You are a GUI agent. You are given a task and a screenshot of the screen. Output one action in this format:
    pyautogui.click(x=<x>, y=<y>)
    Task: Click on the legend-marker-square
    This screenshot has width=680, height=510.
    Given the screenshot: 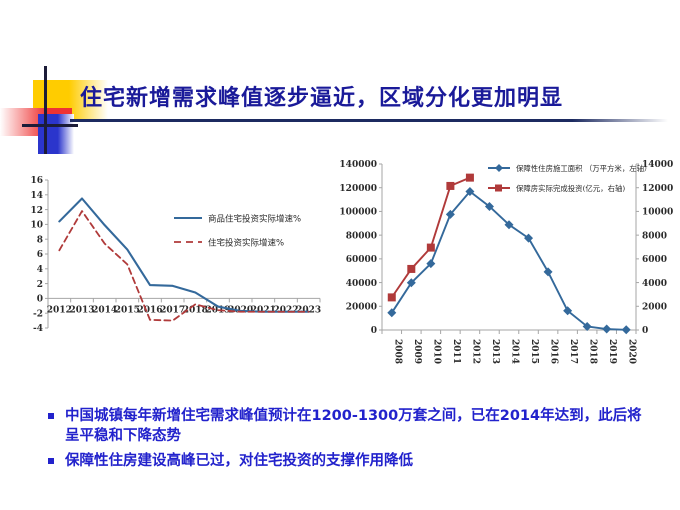 What is the action you would take?
    pyautogui.click(x=498, y=188)
    